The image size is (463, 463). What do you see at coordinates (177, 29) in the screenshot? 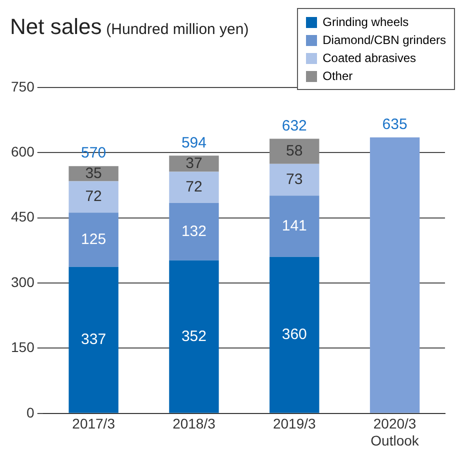
I see `chart-subtitle: (Hundred million yen)` at bounding box center [177, 29].